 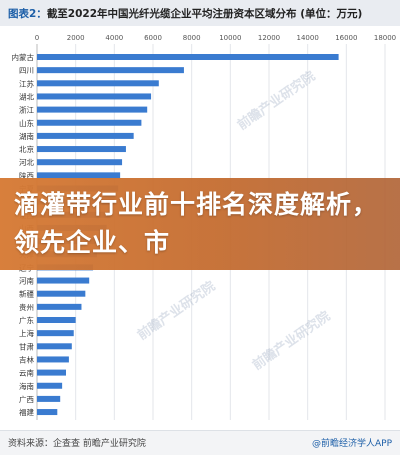 What do you see at coordinates (26, 386) in the screenshot?
I see `category-label: 海南` at bounding box center [26, 386].